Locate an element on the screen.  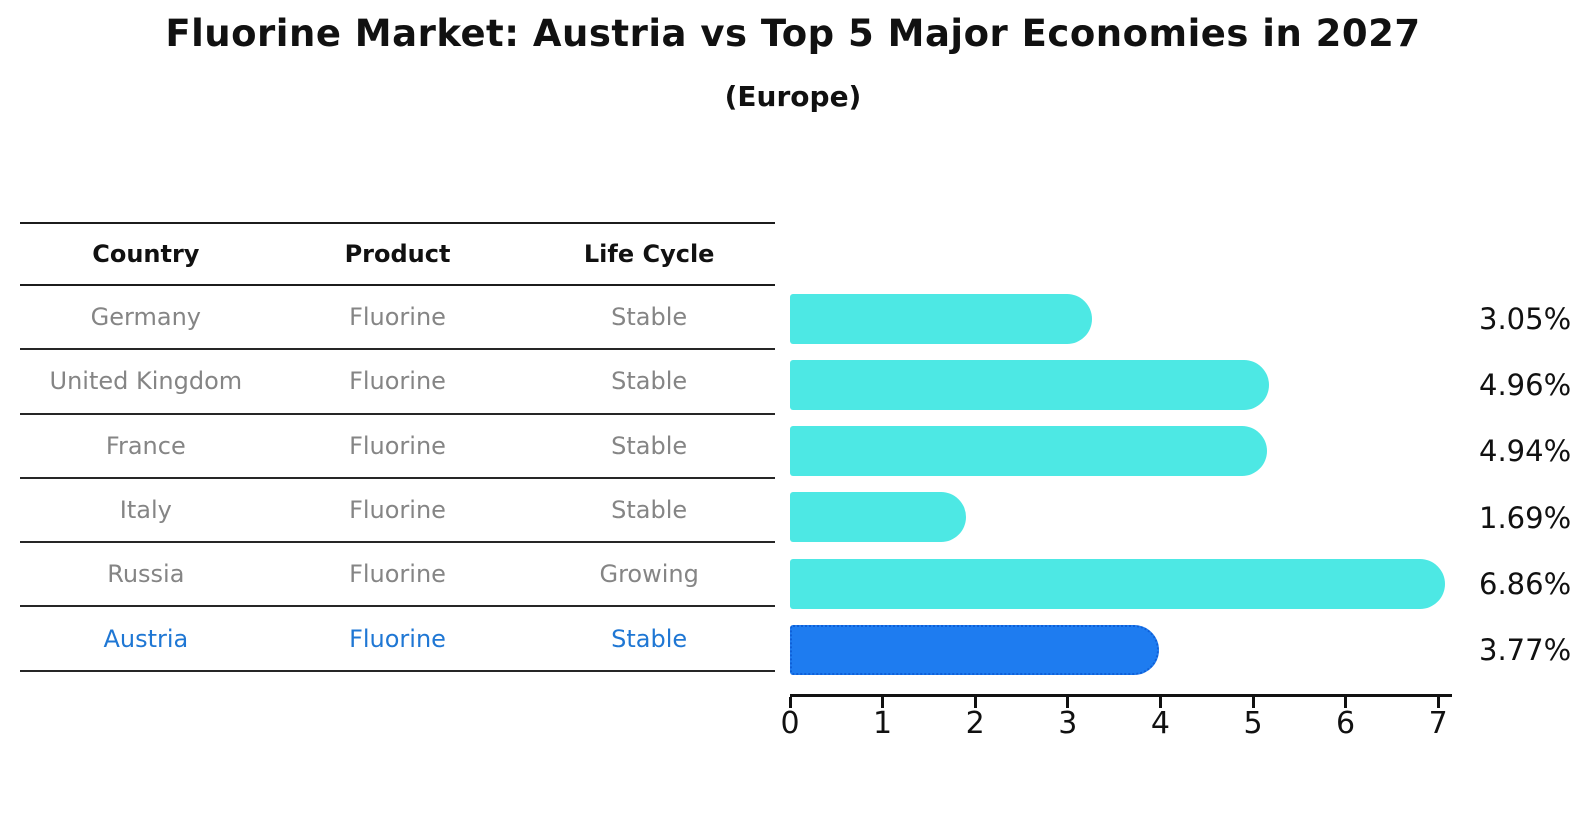
table-row: Germany Fluorine Stable is located at coordinates (397, 318).